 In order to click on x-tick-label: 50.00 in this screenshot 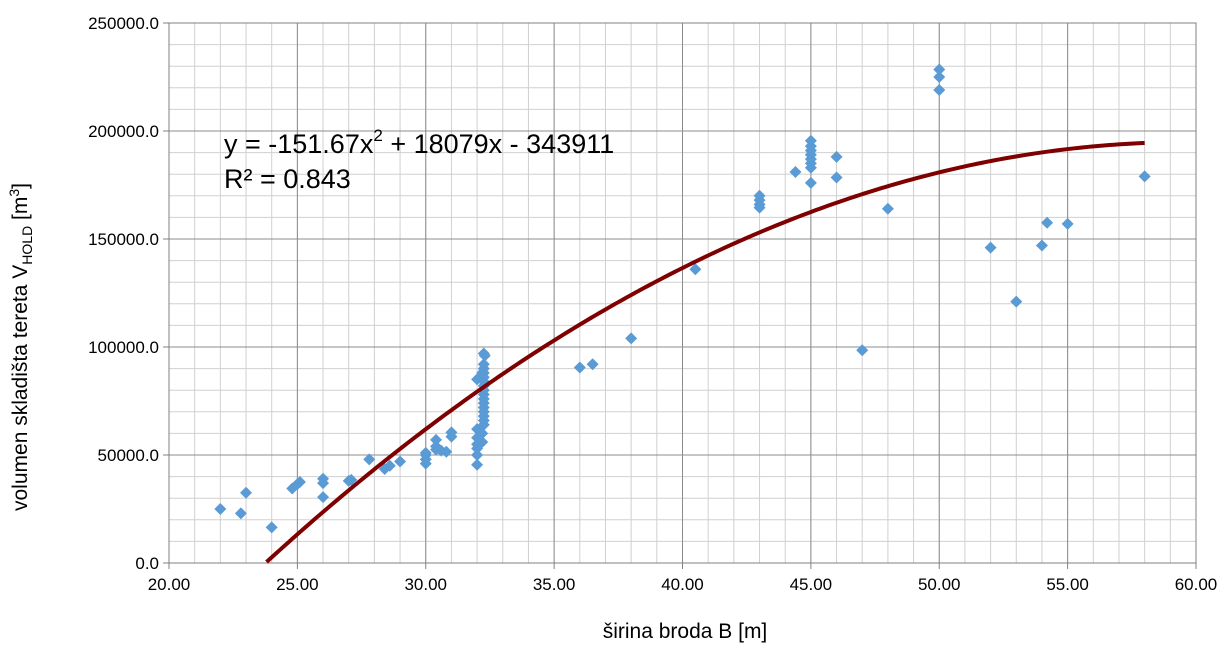, I will do `click(939, 584)`.